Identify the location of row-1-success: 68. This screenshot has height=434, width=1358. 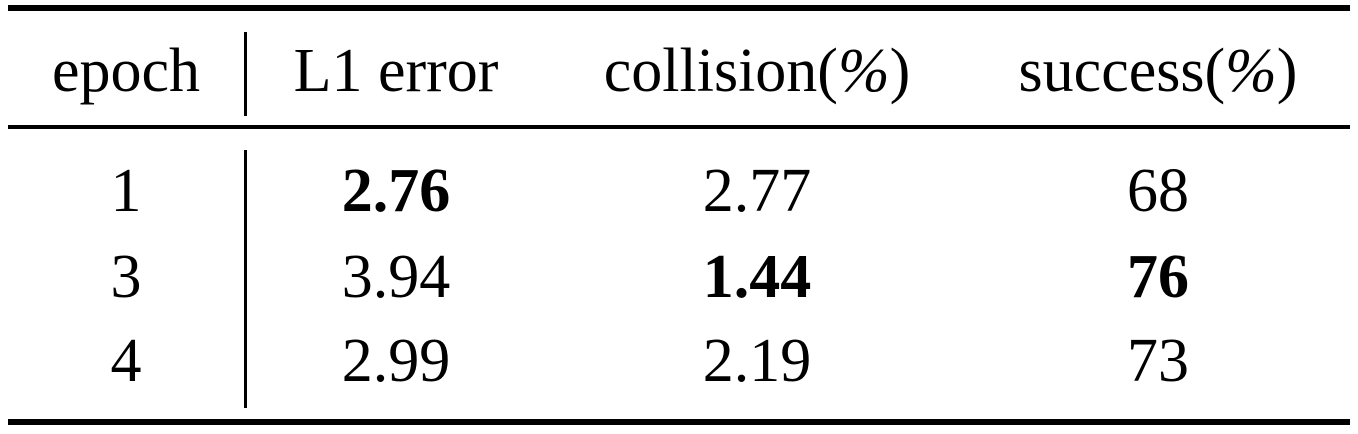
(1158, 191).